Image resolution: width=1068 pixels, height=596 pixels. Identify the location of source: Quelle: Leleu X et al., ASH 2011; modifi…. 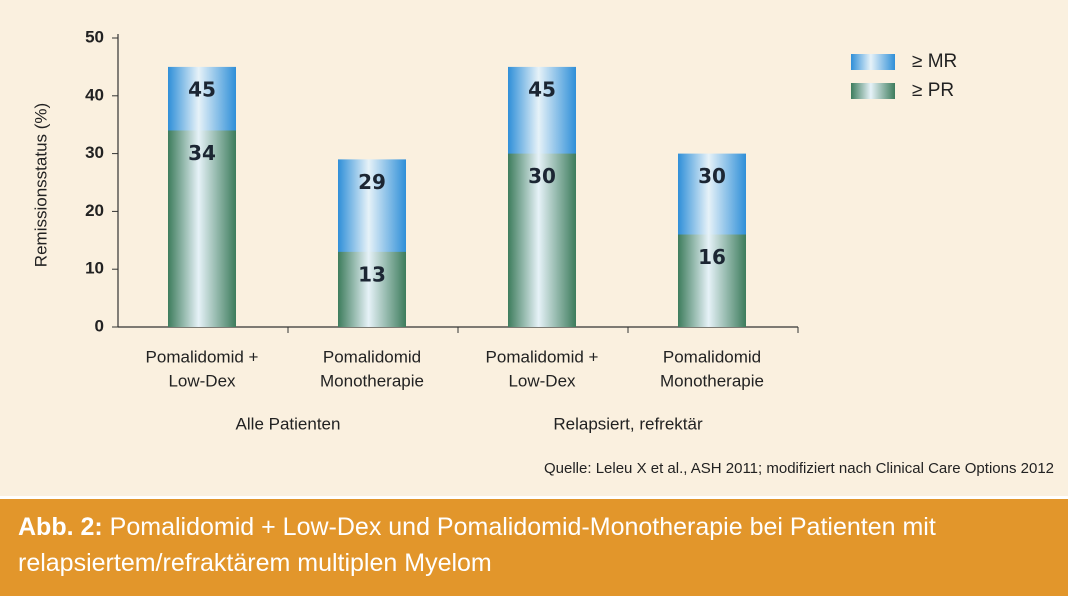
(799, 468).